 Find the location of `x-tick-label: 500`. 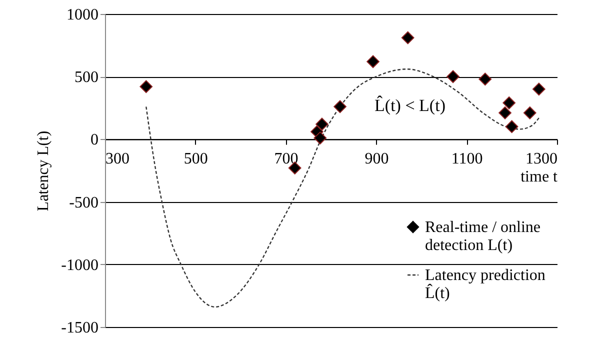

x-tick-label: 500 is located at coordinates (196, 159).